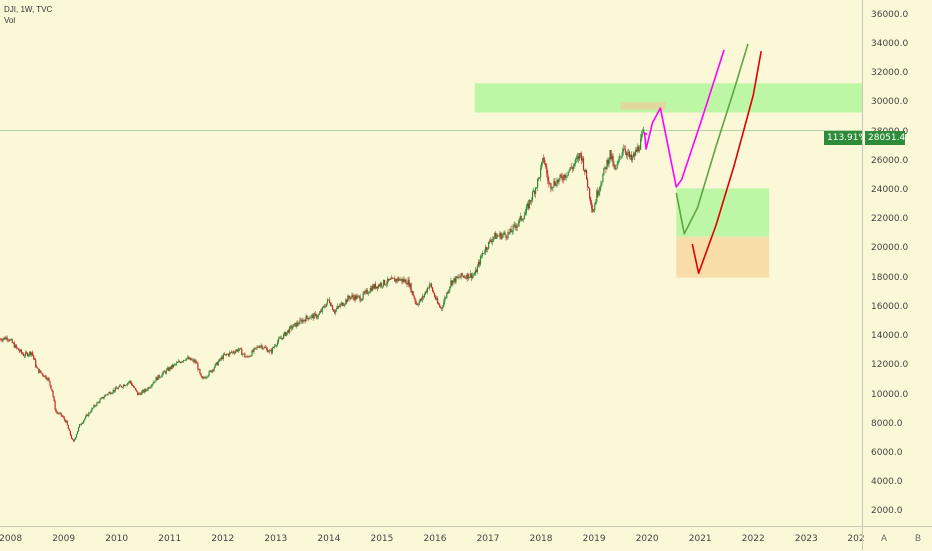 This screenshot has height=551, width=932. Describe the element at coordinates (918, 538) in the screenshot. I see `log-scale-button: B` at that location.